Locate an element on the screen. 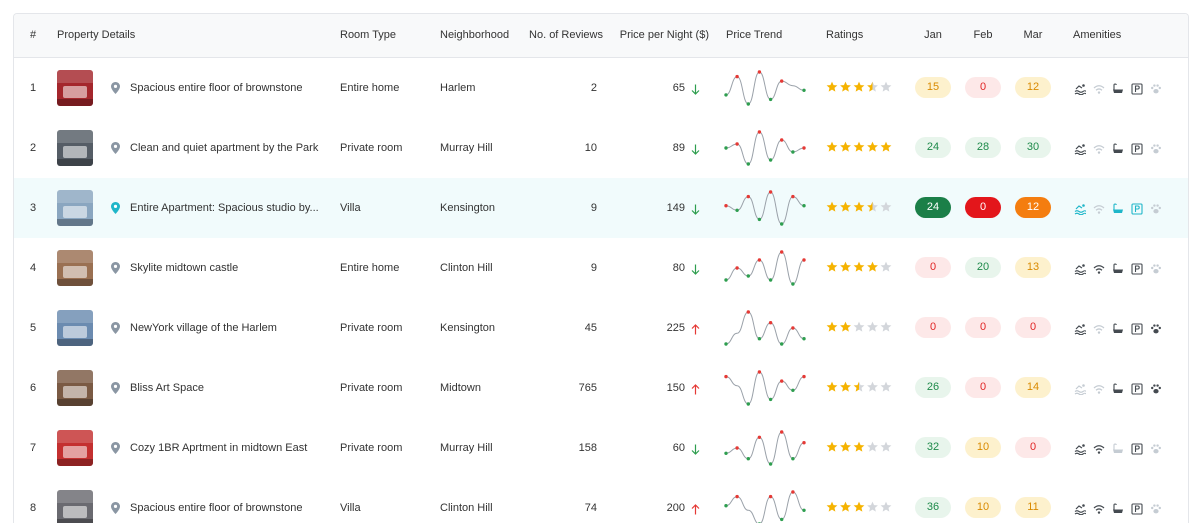 The height and width of the screenshot is (523, 1200). col-feb: Feb is located at coordinates (983, 35).